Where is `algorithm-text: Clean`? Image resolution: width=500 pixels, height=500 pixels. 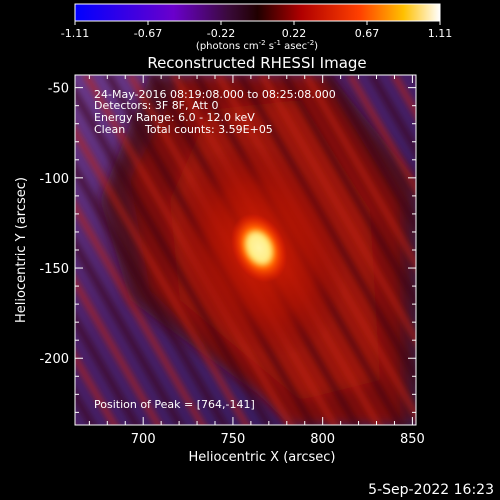
algorithm-text: Clean is located at coordinates (109, 129).